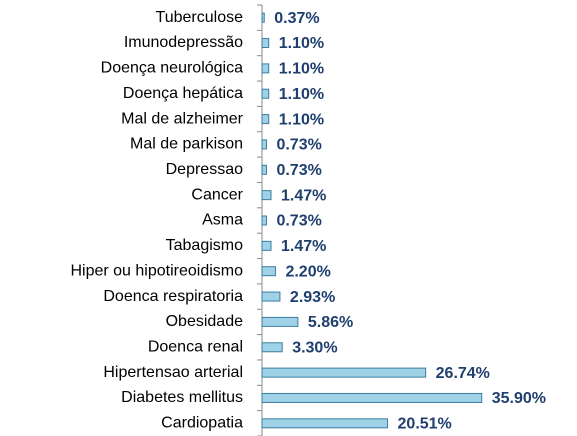 The height and width of the screenshot is (436, 577). What do you see at coordinates (307, 271) in the screenshot?
I see `value-label: 2.20%` at bounding box center [307, 271].